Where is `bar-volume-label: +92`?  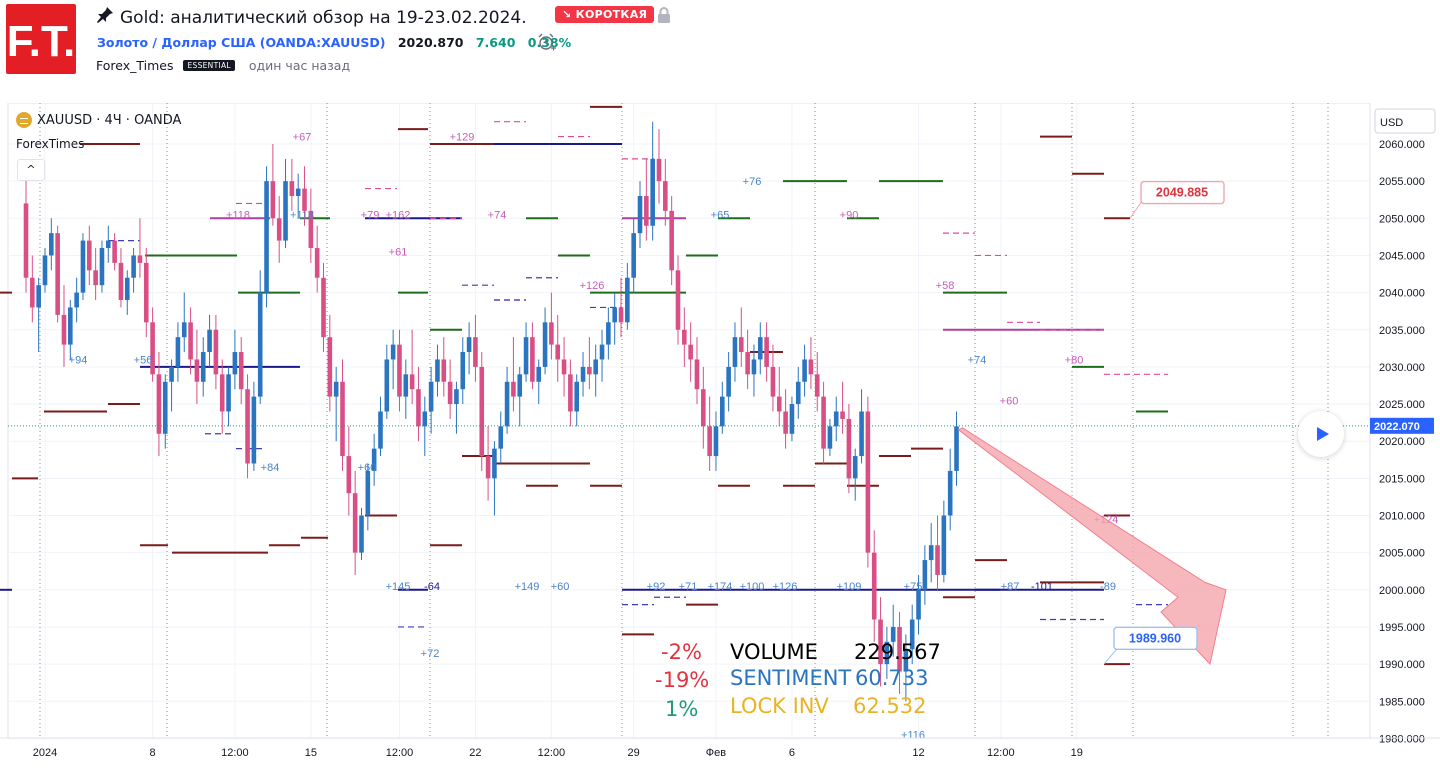
bar-volume-label: +92 is located at coordinates (656, 587).